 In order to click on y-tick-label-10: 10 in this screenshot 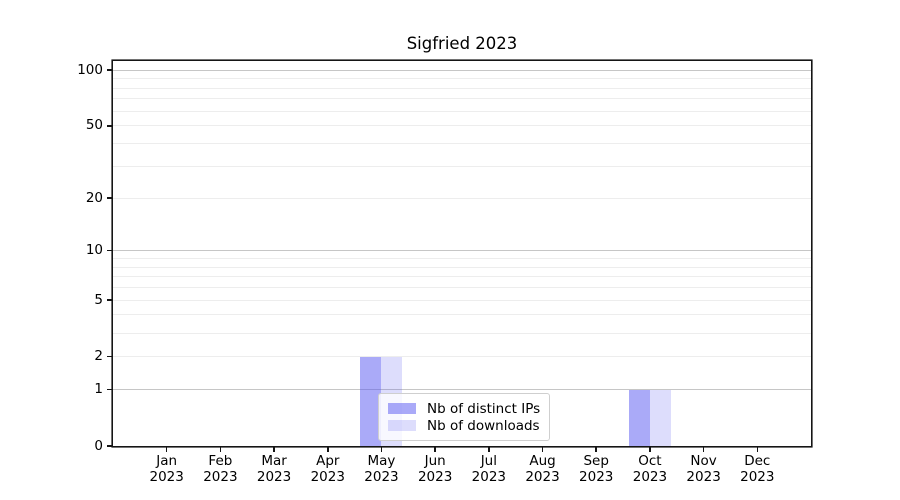, I will do `click(94, 250)`.